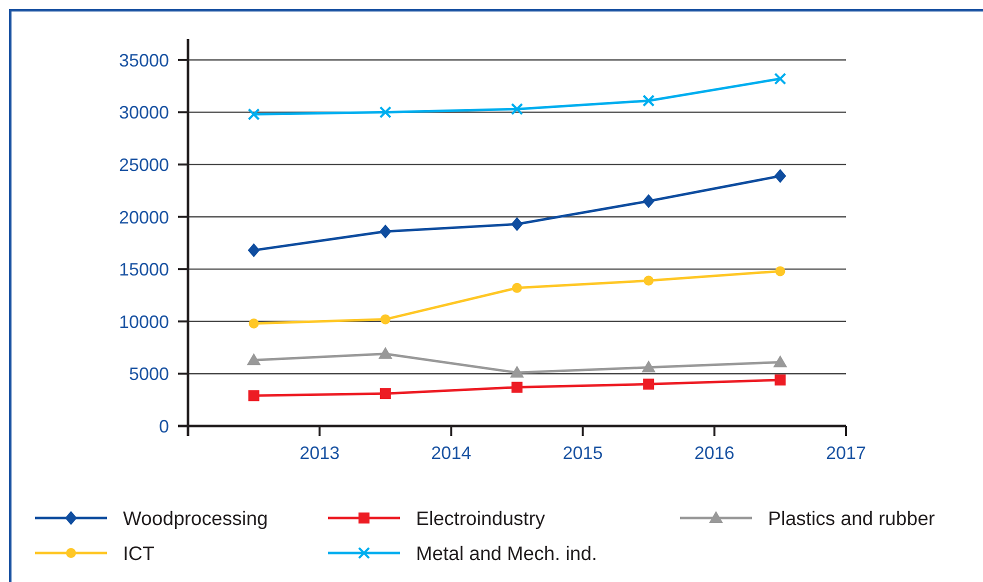 The width and height of the screenshot is (983, 582). Describe the element at coordinates (143, 217) in the screenshot. I see `y-tick-label: 20000` at that location.